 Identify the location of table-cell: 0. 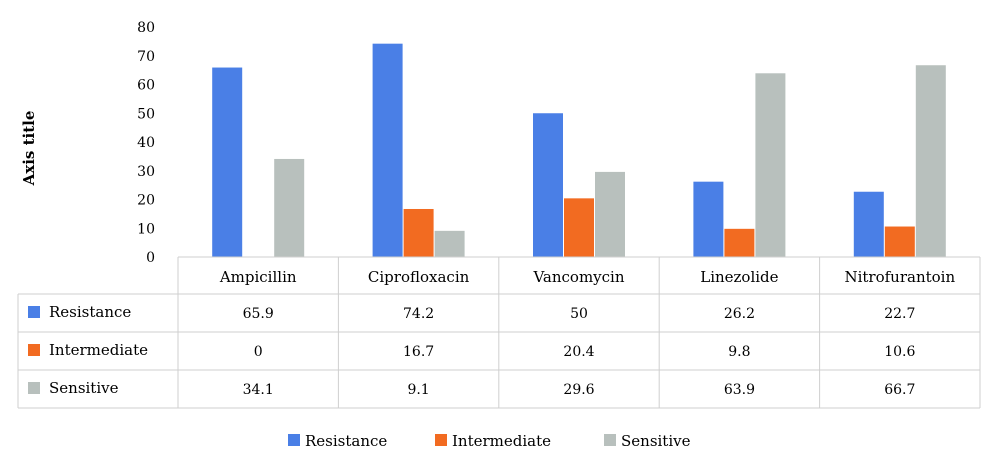
(258, 352).